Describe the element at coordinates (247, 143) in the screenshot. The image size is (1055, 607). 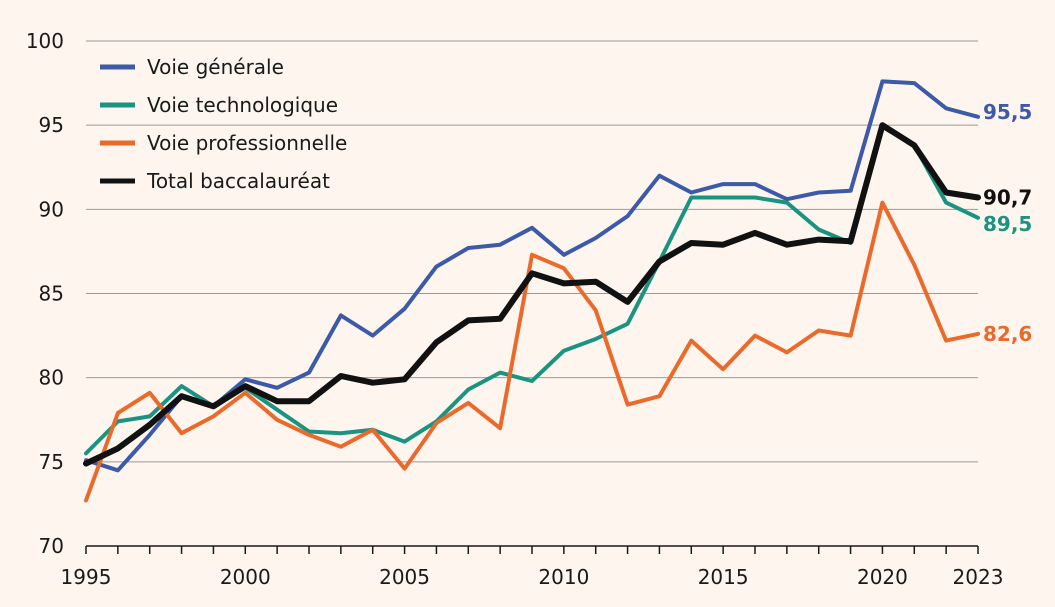
I see `legend-label: Voie professionnelle` at that location.